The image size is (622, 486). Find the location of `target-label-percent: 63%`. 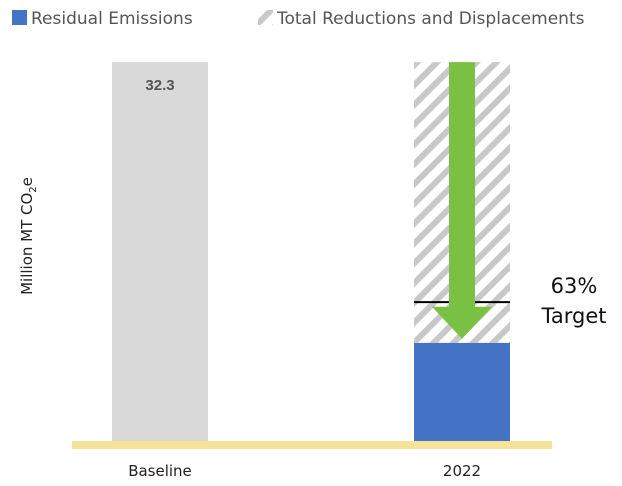

target-label-percent: 63% is located at coordinates (574, 286).